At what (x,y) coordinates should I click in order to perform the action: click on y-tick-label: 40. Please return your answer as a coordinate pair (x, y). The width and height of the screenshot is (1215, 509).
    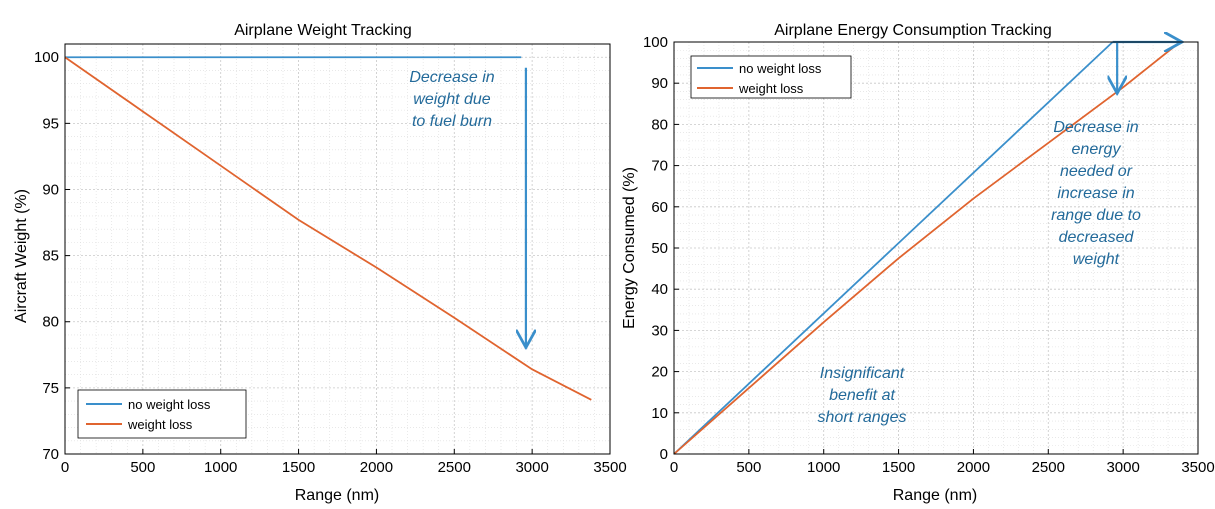
    Looking at the image, I should click on (659, 289).